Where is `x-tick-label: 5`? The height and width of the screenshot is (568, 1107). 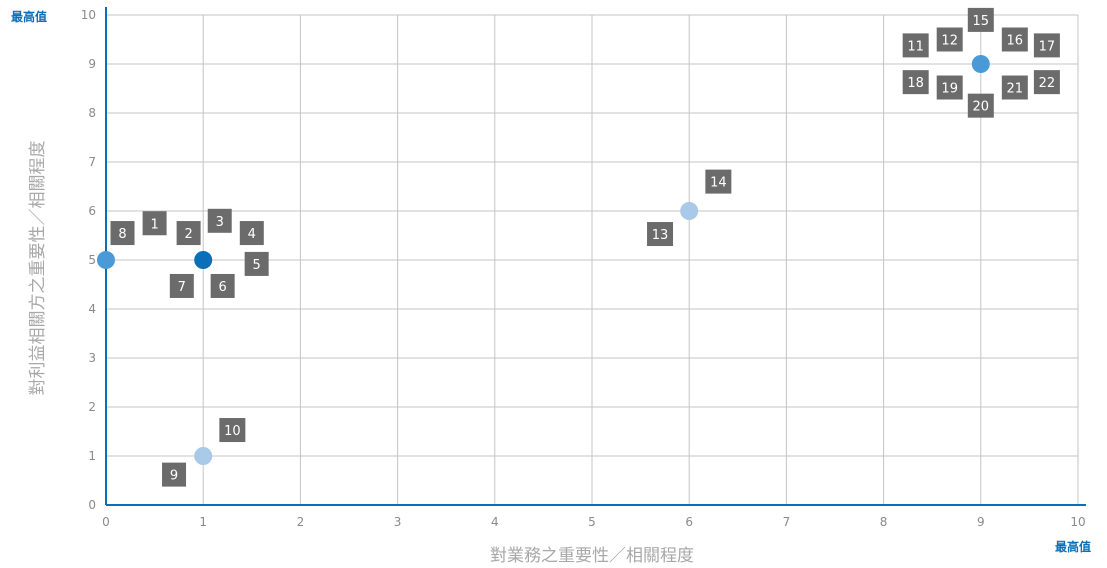
x-tick-label: 5 is located at coordinates (592, 522).